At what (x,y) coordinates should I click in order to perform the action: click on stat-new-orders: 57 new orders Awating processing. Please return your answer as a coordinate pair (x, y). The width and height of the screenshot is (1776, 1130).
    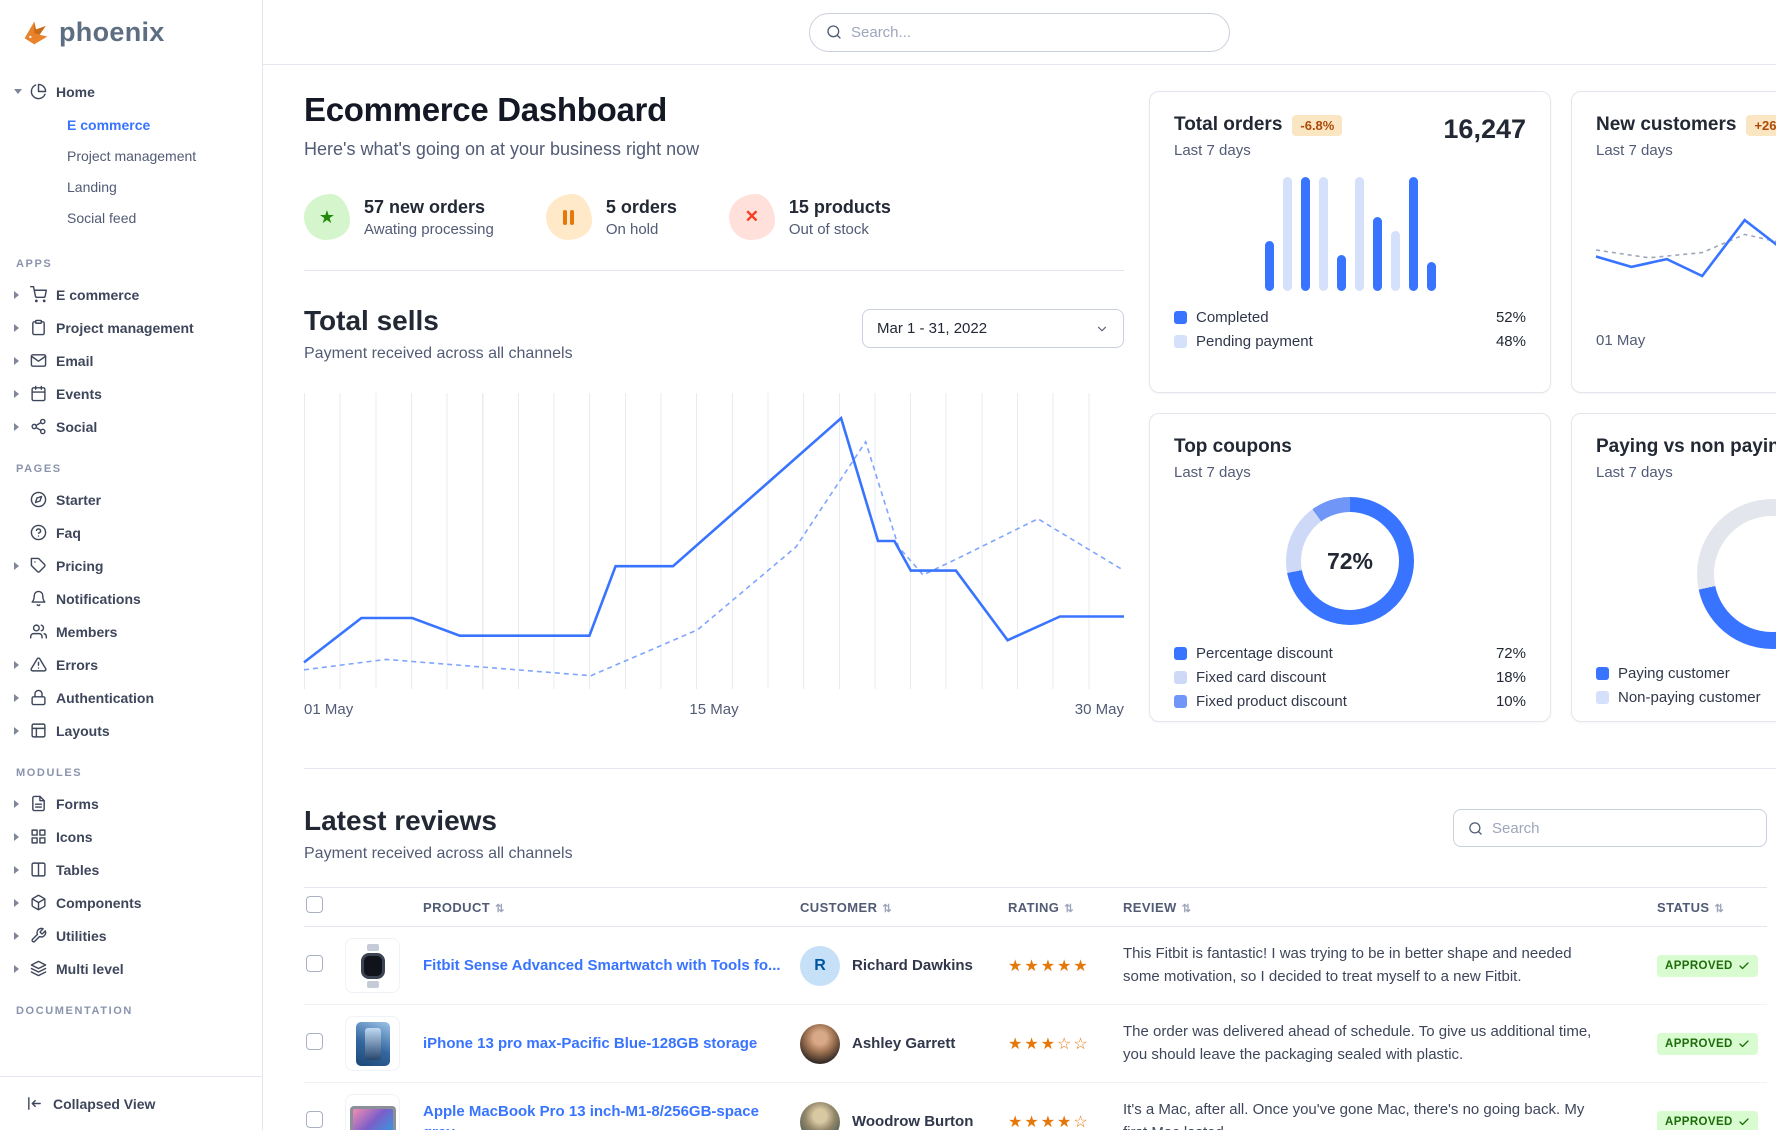
    Looking at the image, I should click on (399, 217).